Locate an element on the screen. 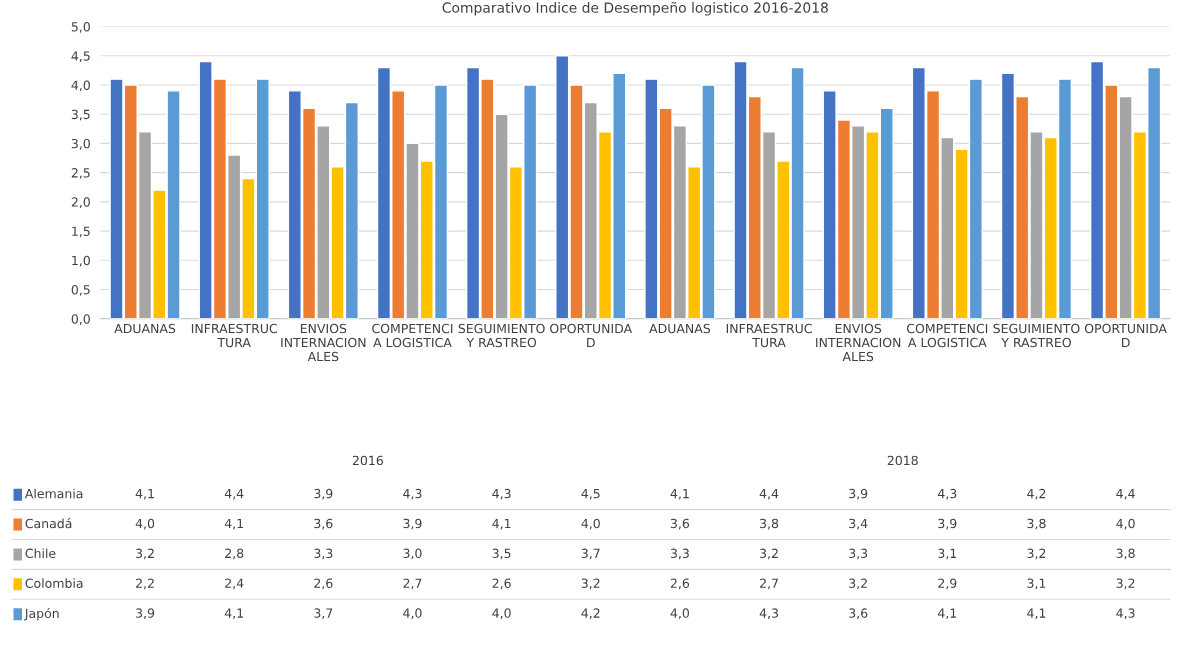 This screenshot has width=1182, height=664. legend-label: Colombia is located at coordinates (54, 583).